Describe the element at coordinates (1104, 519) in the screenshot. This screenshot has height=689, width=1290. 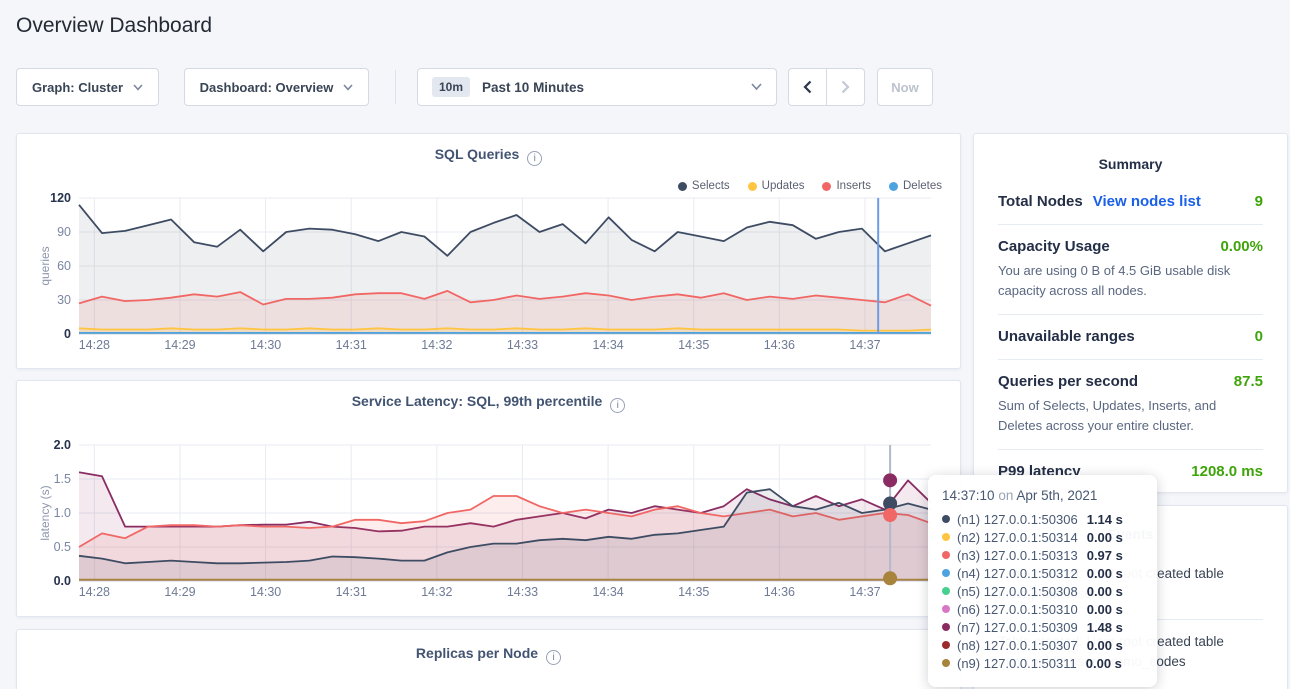
I see `node-latency-value: 1.14 s` at that location.